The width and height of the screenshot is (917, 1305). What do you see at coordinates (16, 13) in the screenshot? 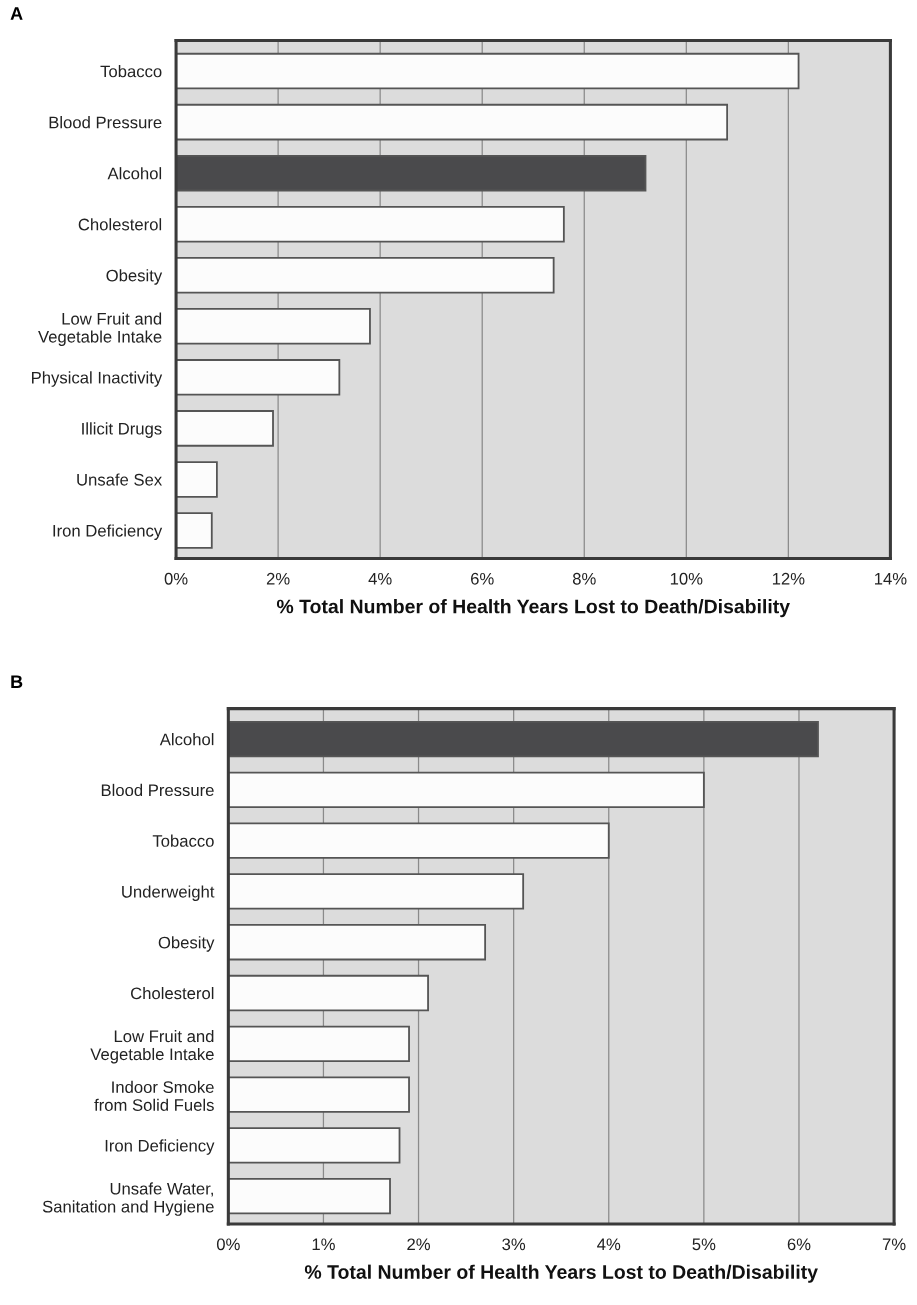
I see `text: A` at bounding box center [16, 13].